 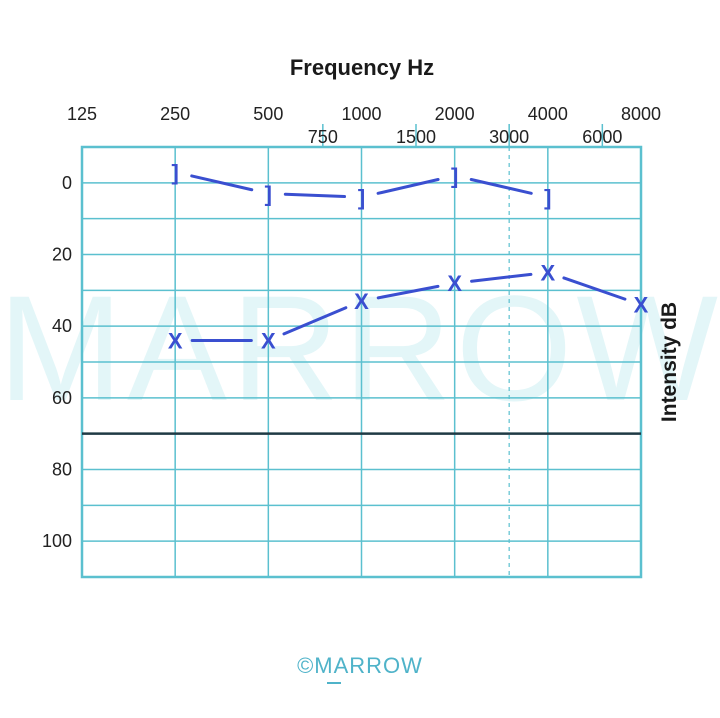 I want to click on y-tick-label: 60, so click(x=62, y=398).